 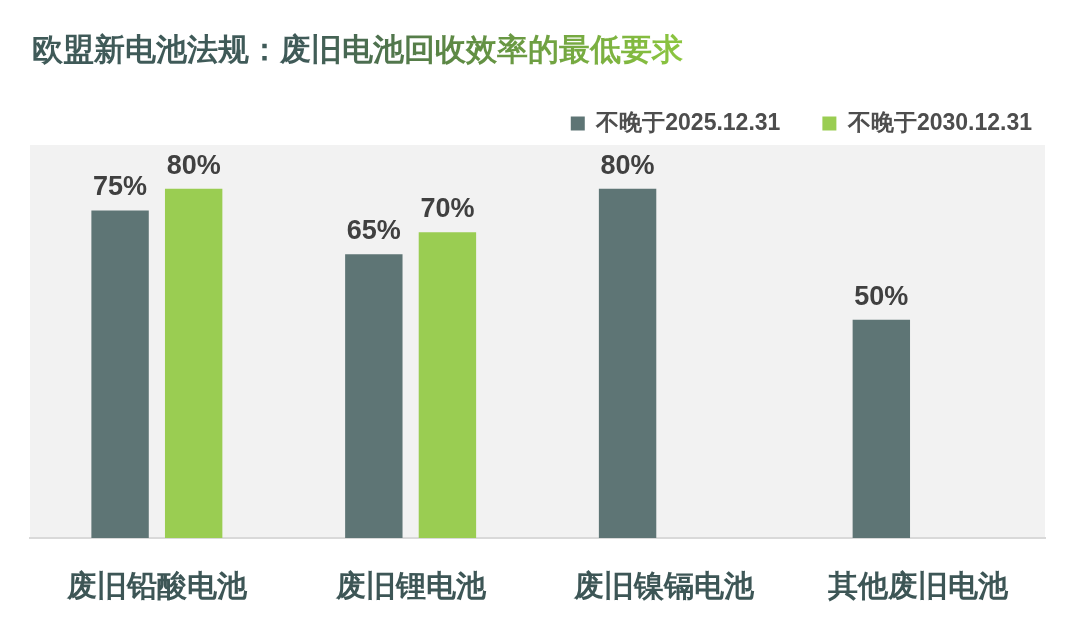 What do you see at coordinates (373, 230) in the screenshot?
I see `data-label: 65%` at bounding box center [373, 230].